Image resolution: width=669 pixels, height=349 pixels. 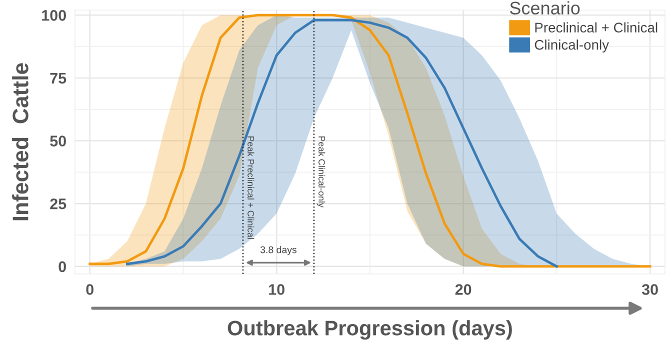 I want to click on x-axis-title: Outbreak Progression (days), so click(x=370, y=330).